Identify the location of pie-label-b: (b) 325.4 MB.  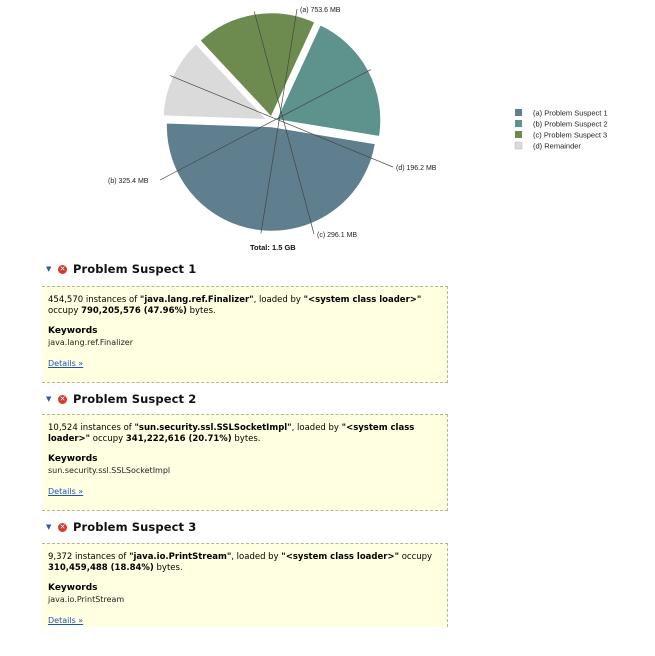
(128, 181).